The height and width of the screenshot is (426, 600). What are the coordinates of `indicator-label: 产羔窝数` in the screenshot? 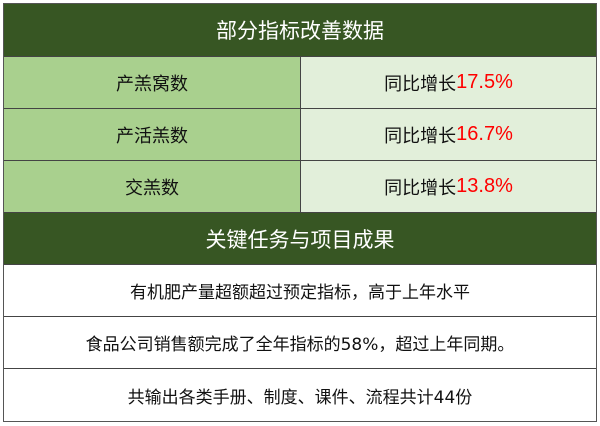 It's located at (152, 82).